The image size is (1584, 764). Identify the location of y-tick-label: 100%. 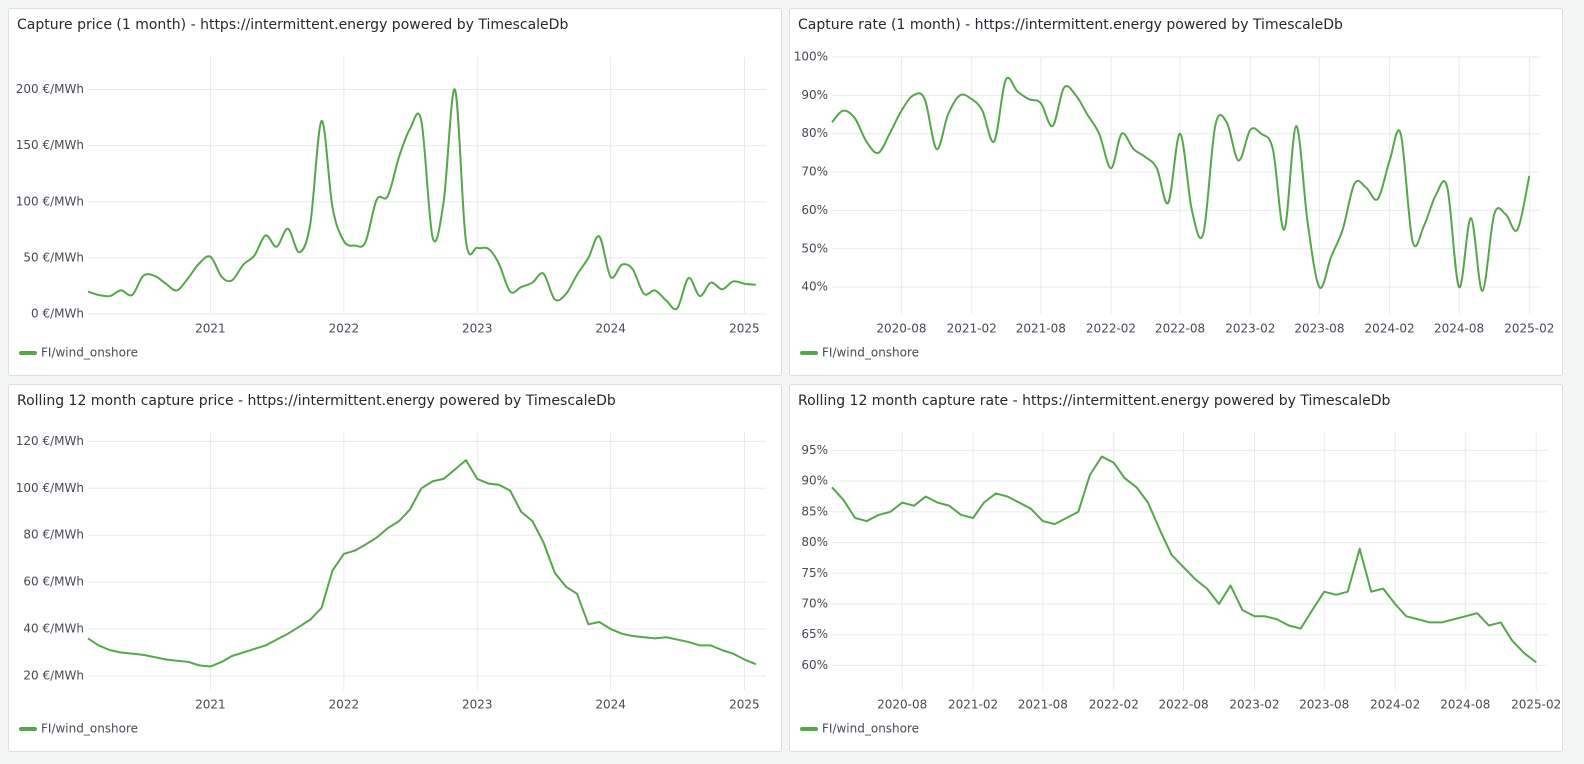
(811, 57).